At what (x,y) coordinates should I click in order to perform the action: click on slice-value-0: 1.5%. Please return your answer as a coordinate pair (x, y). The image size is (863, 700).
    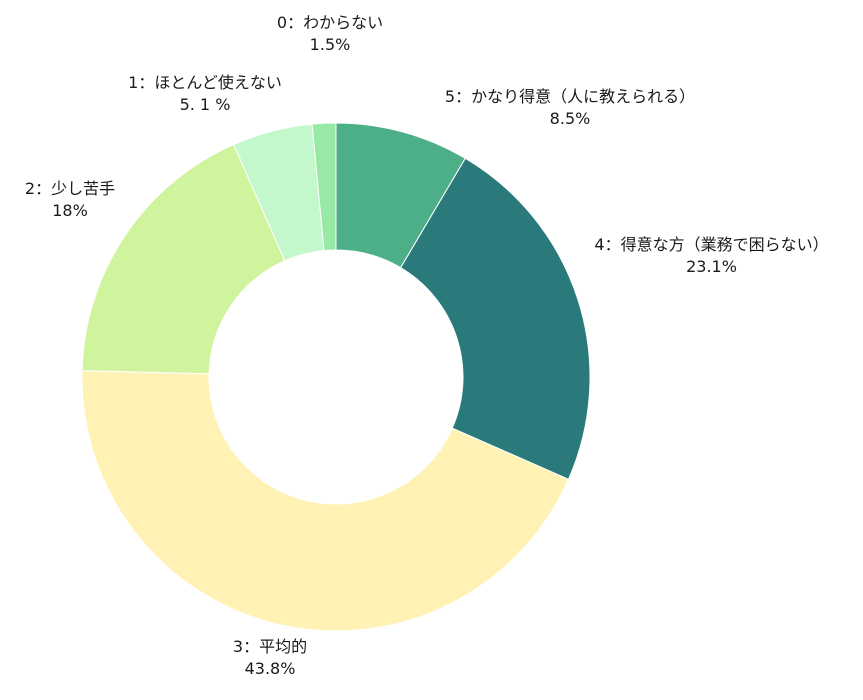
    Looking at the image, I should click on (330, 44).